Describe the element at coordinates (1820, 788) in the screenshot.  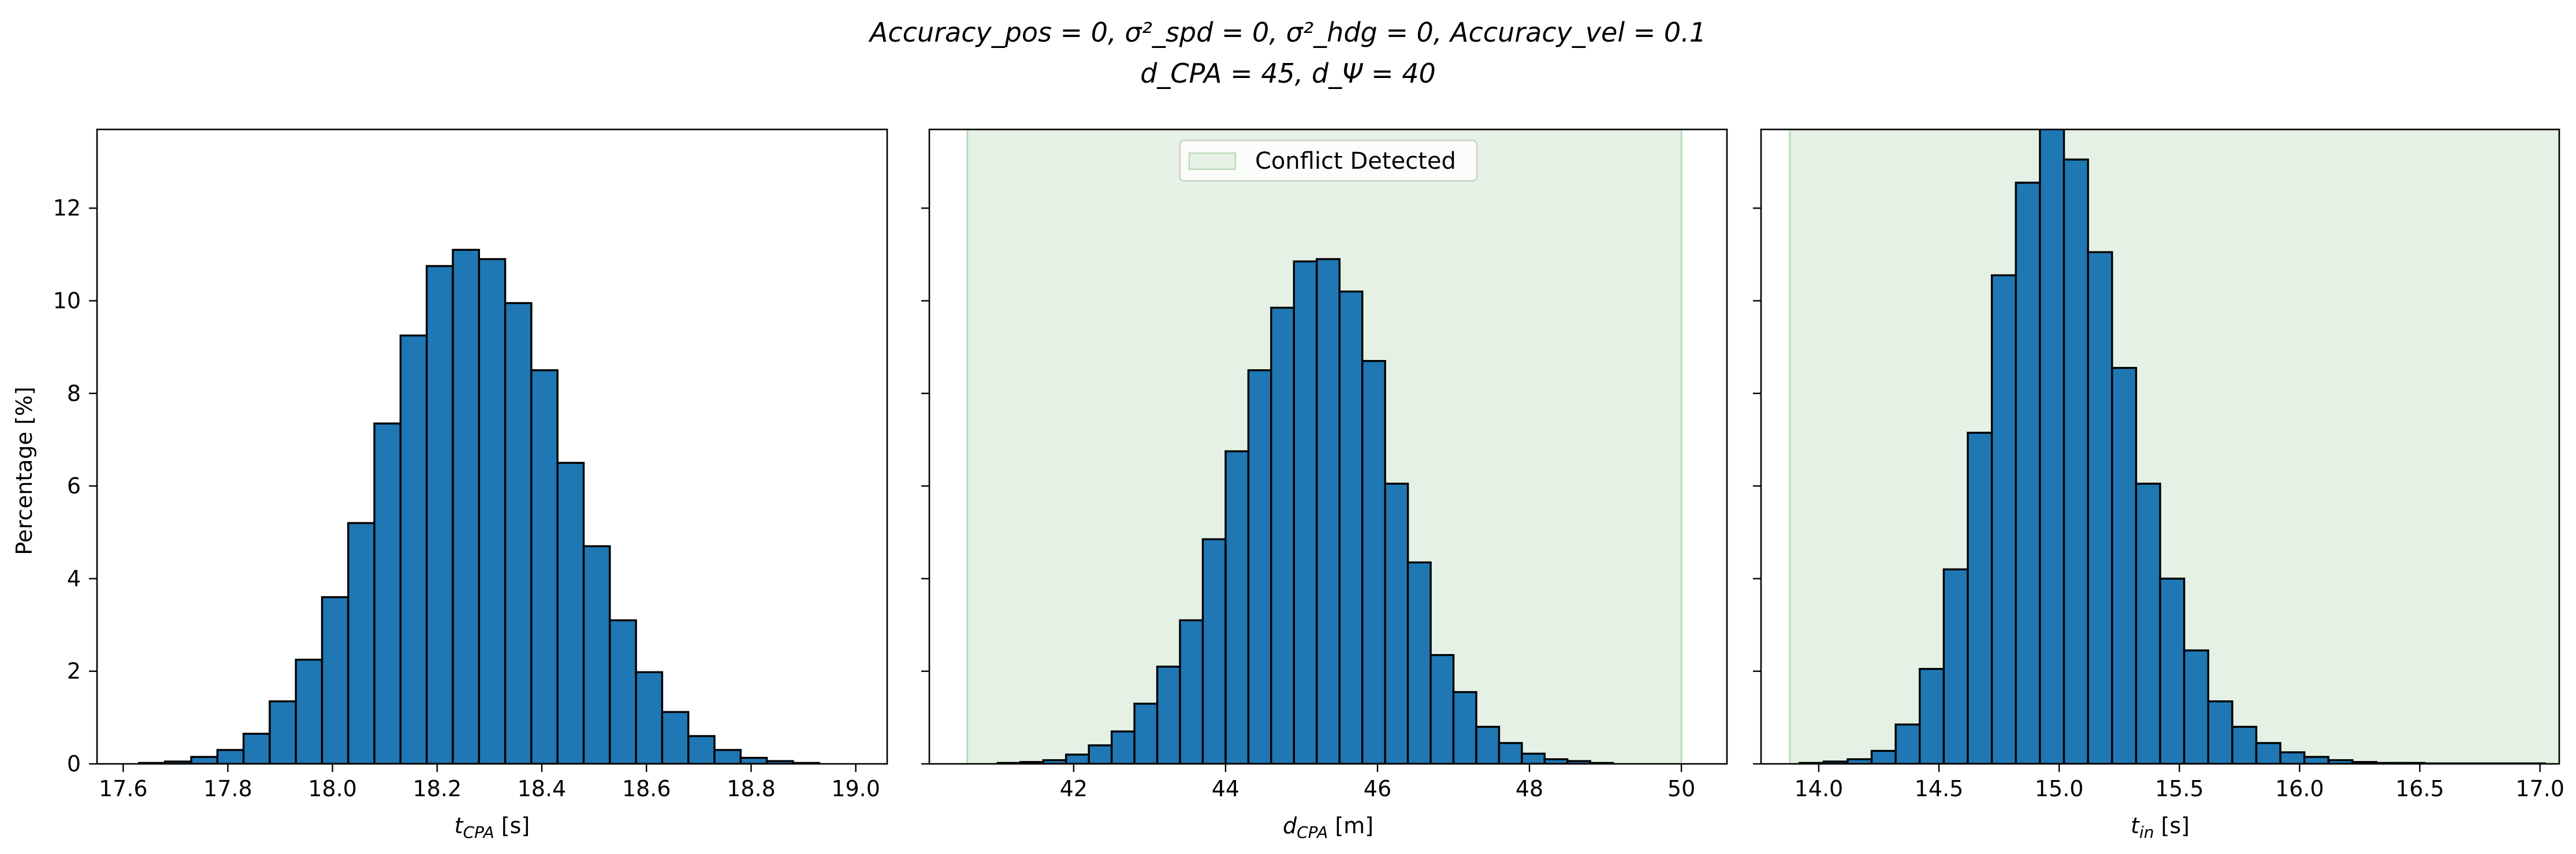
I see `x-tick-label: 14.0` at that location.